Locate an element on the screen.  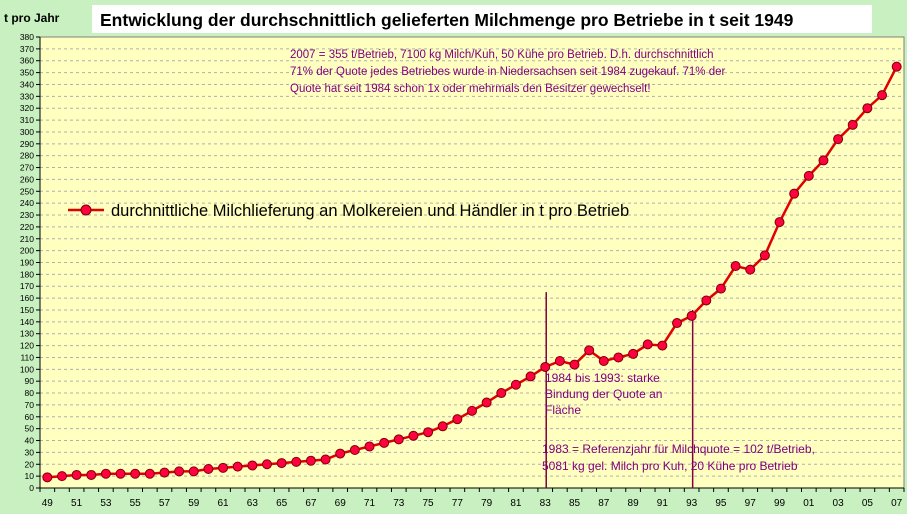
y-tick-label: 290 is located at coordinates (27, 144).